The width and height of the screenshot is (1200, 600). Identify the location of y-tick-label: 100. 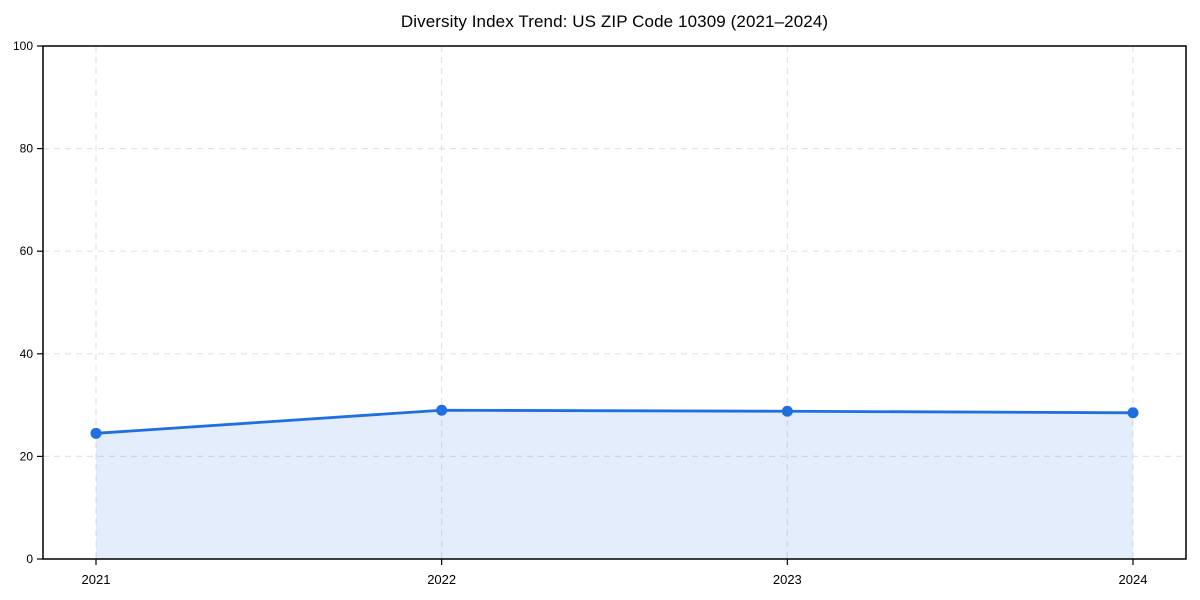
(23, 46).